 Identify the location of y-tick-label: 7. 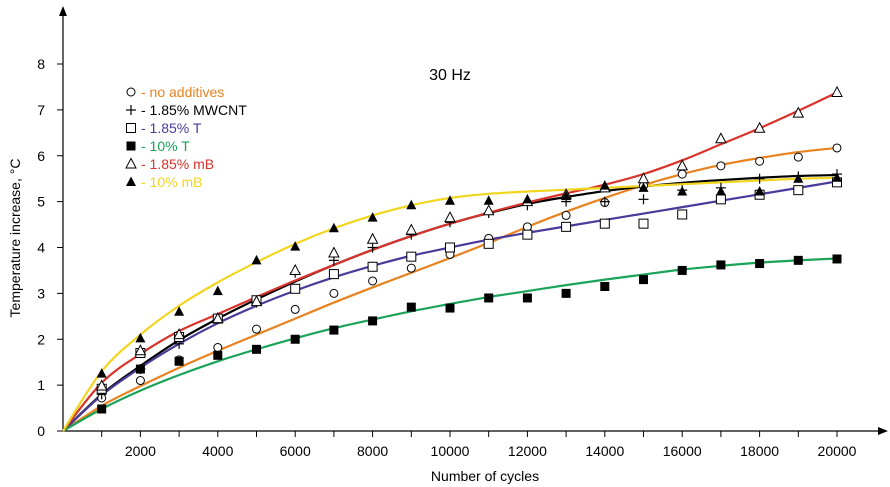
(41, 110).